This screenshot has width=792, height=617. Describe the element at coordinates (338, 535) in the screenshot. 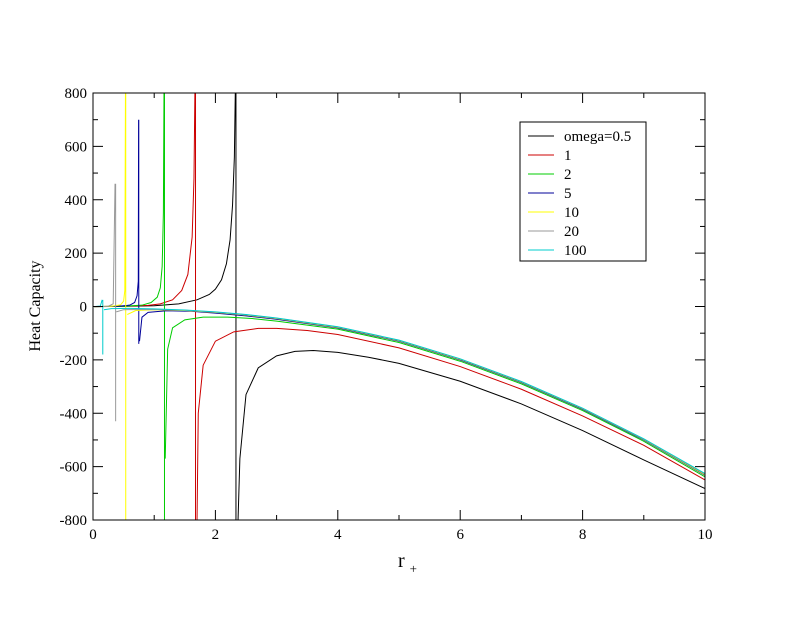

I see `x-tick-label: 4` at that location.